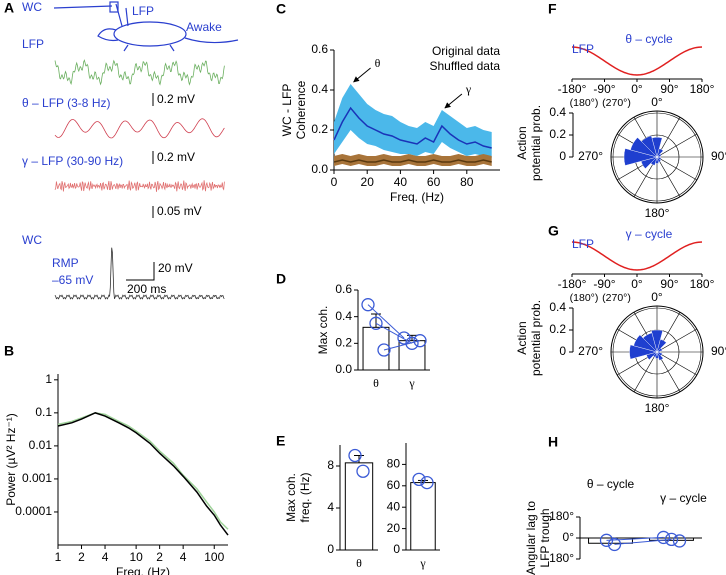  Describe the element at coordinates (146, 289) in the screenshot. I see `scale-label: 200 ms` at that location.